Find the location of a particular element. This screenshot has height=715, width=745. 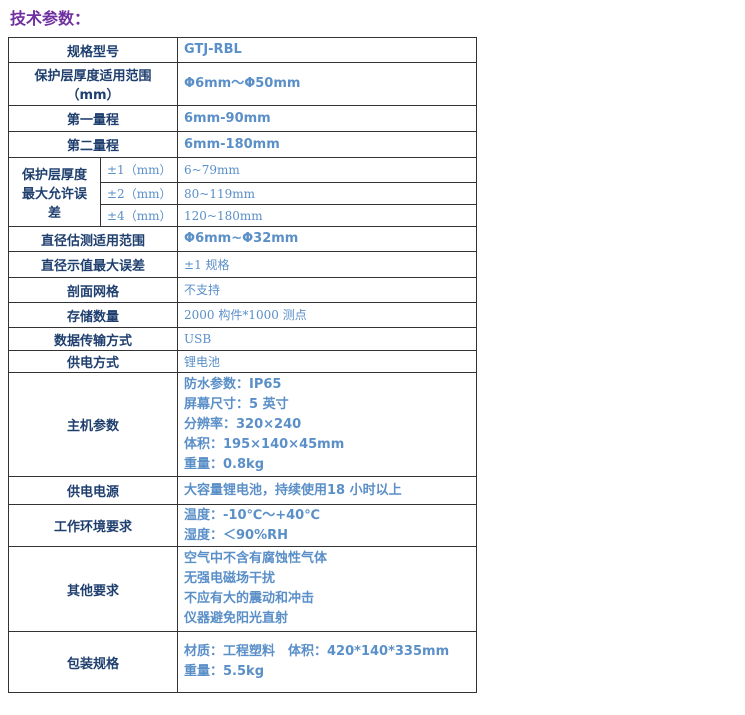

value-line: 仪器避免阳光直射 is located at coordinates (236, 618).